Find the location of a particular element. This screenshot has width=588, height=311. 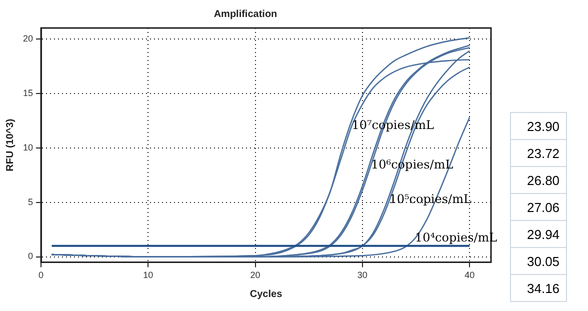

y-axis-title: RFU (10^3) is located at coordinates (10, 145).